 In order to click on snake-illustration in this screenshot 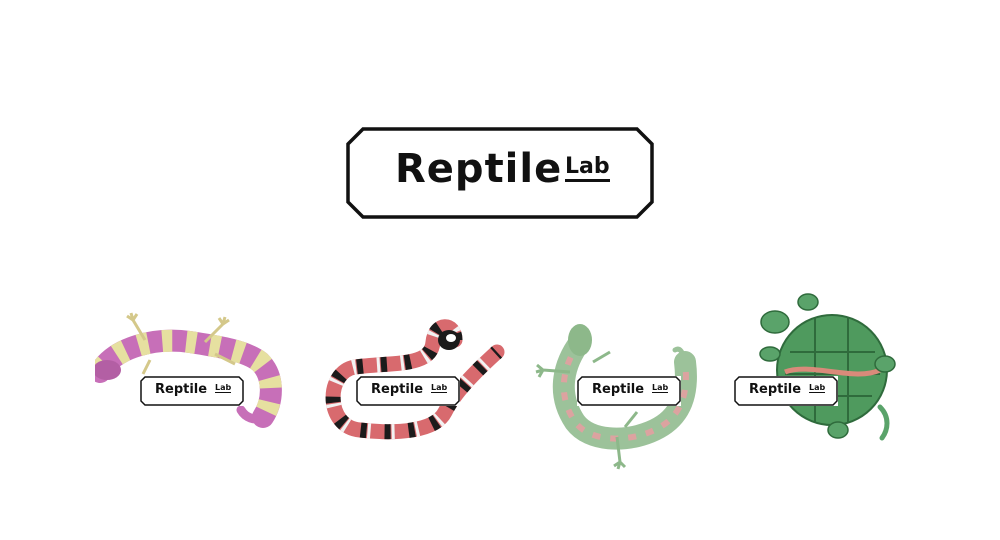, I will do `click(415, 379)`.